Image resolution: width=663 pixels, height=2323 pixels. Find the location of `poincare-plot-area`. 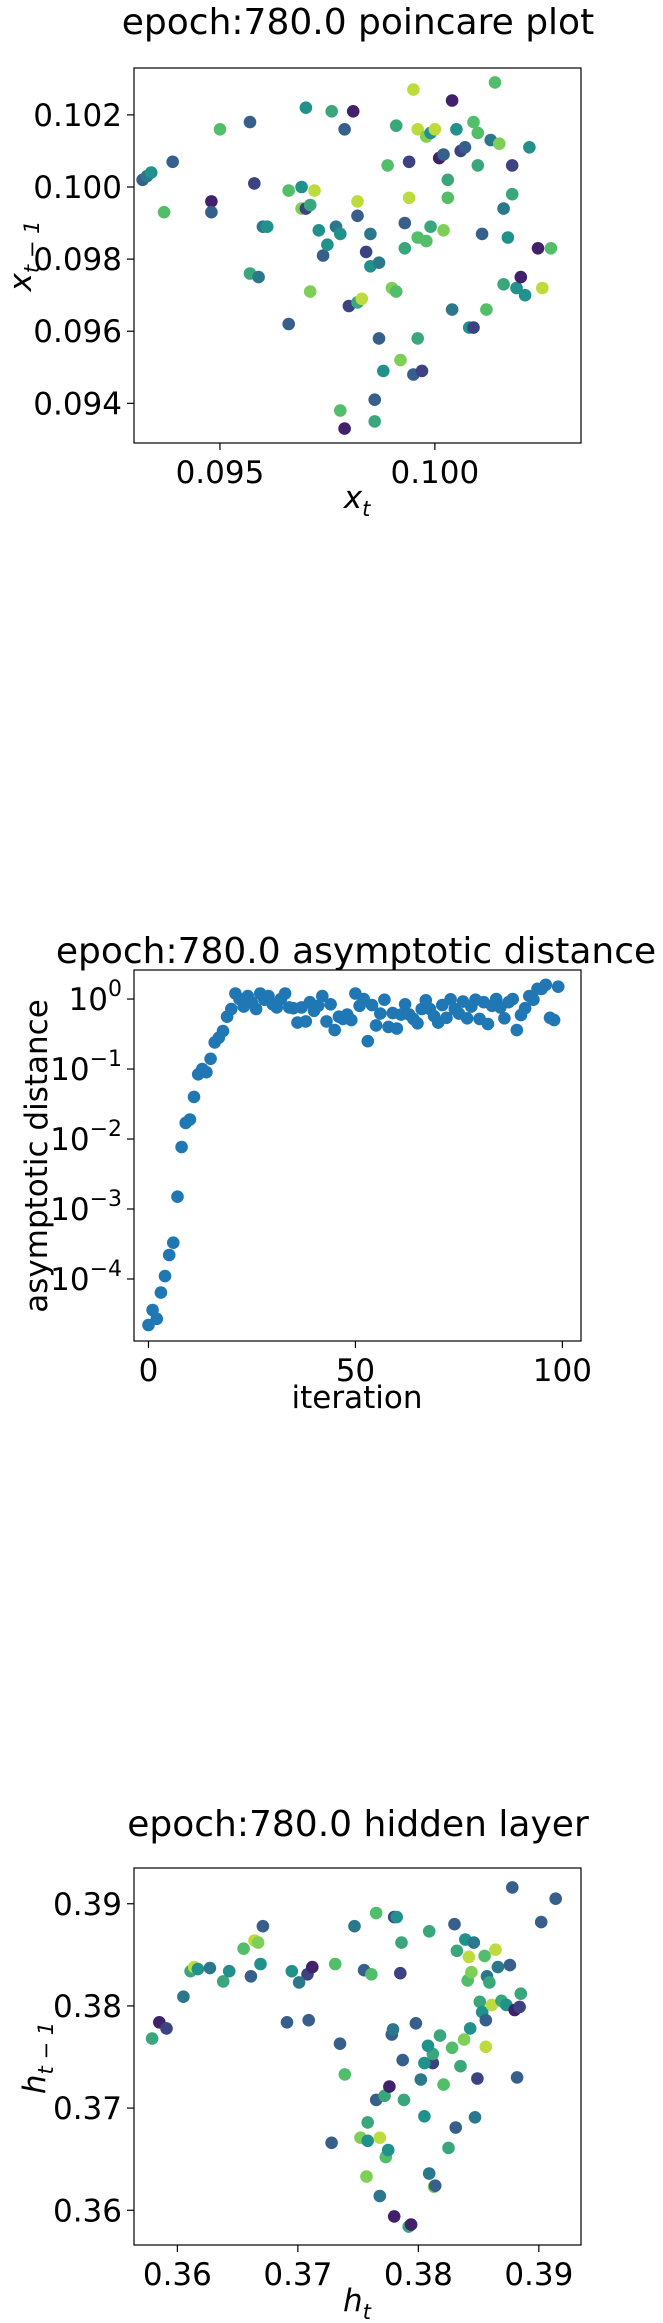

poincare-plot-area is located at coordinates (357, 255).